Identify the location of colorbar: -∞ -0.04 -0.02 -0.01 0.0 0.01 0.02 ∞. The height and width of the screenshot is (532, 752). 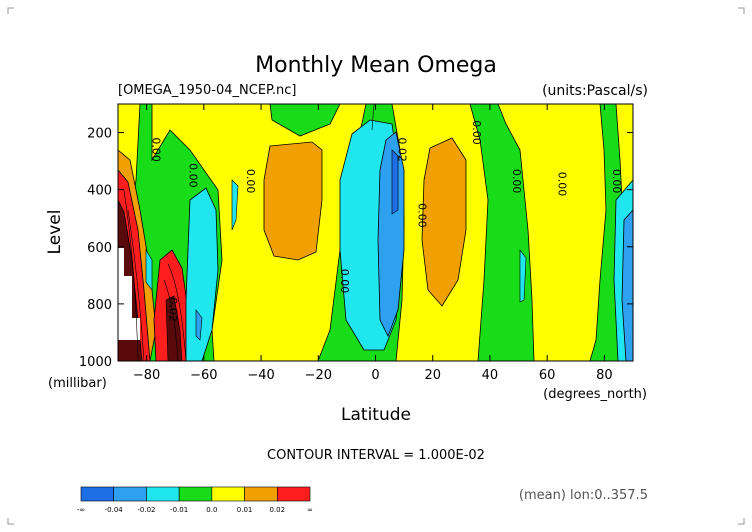
(195, 500).